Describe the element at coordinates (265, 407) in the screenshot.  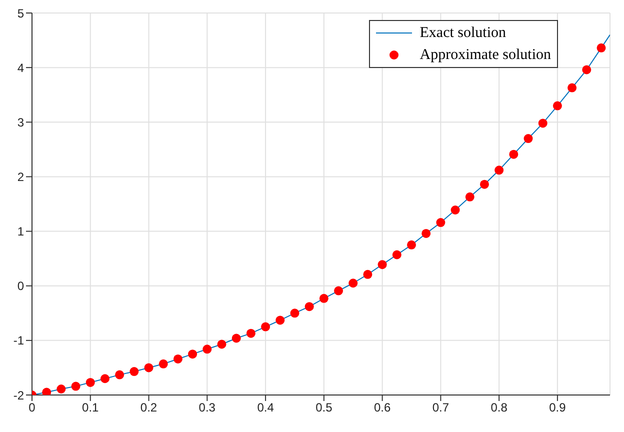
I see `x-tick-label: 0.4` at that location.